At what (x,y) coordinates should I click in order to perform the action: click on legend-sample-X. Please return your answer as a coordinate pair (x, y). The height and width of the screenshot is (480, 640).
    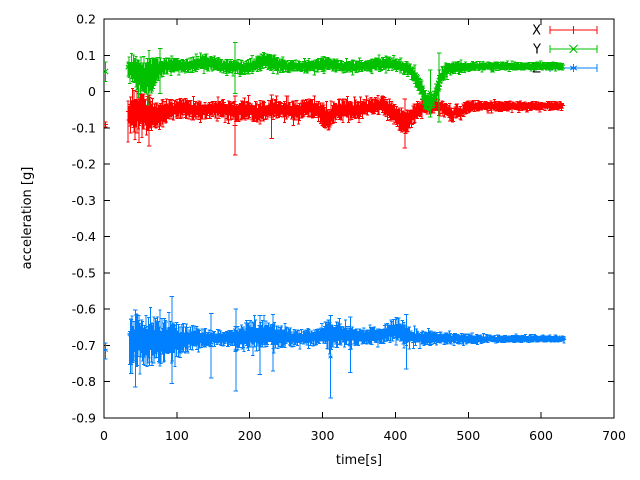
    Looking at the image, I should click on (573, 30).